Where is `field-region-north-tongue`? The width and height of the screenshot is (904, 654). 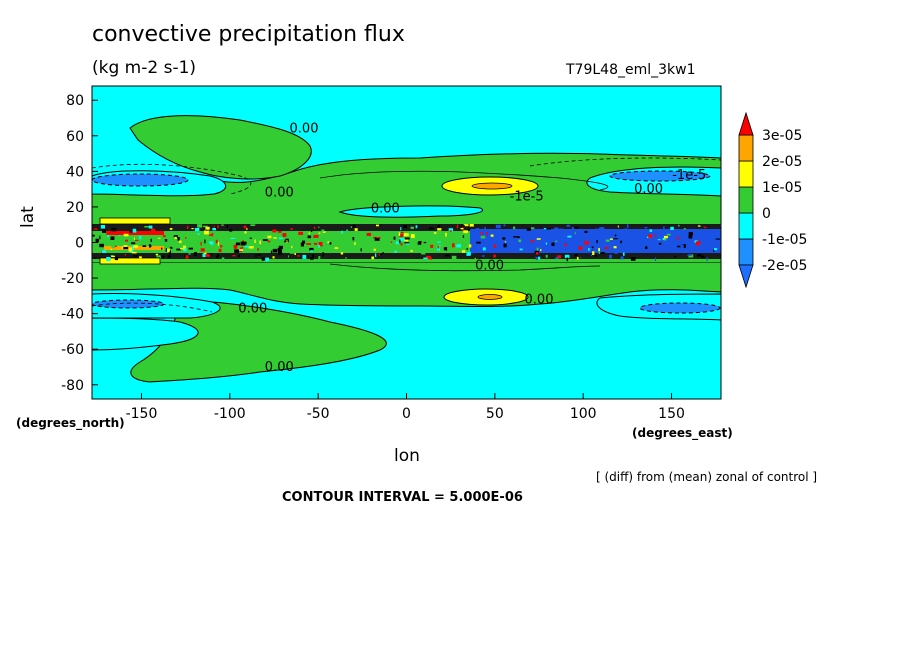 field-region-north-tongue is located at coordinates (220, 147).